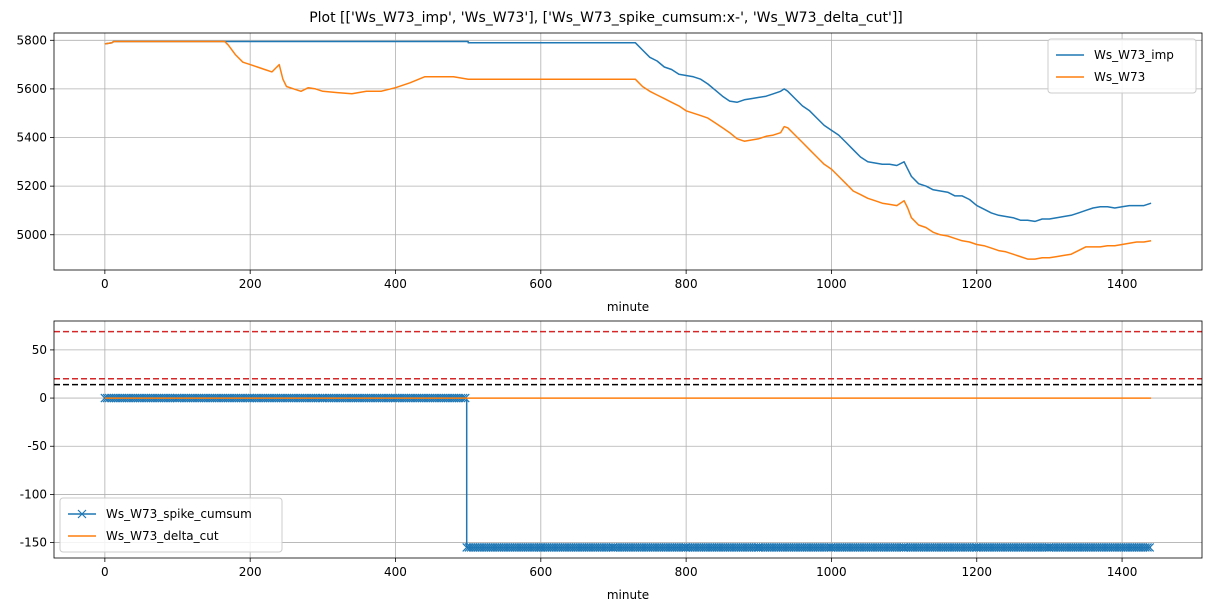 The height and width of the screenshot is (611, 1211). Describe the element at coordinates (31, 235) in the screenshot. I see `y-tick-label: 5000` at that location.